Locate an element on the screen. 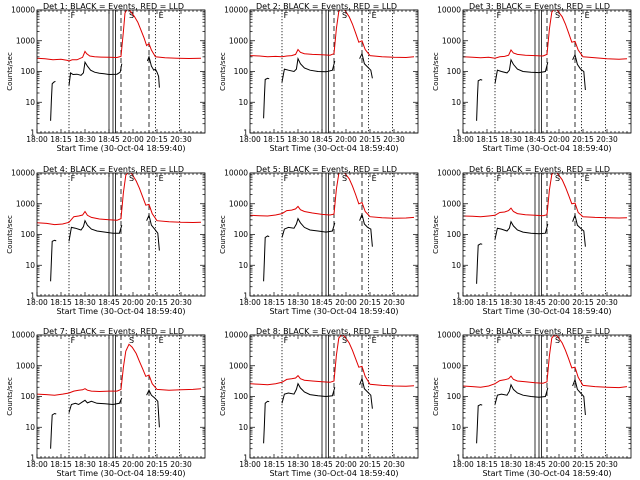 The height and width of the screenshot is (480, 640). panel-title: Det 5: BLACK = Events, RED = LLD is located at coordinates (326, 169).